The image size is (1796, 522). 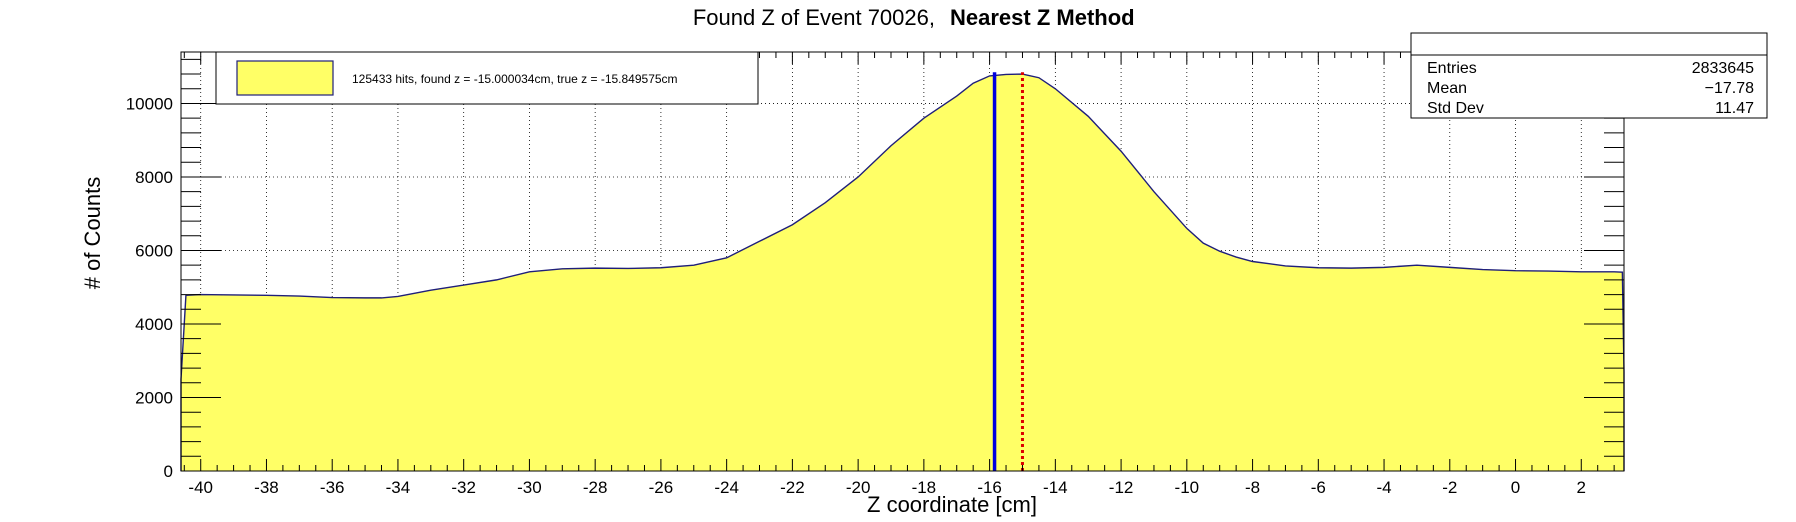 What do you see at coordinates (1723, 68) in the screenshot?
I see `stats-entries-value: 2833645` at bounding box center [1723, 68].